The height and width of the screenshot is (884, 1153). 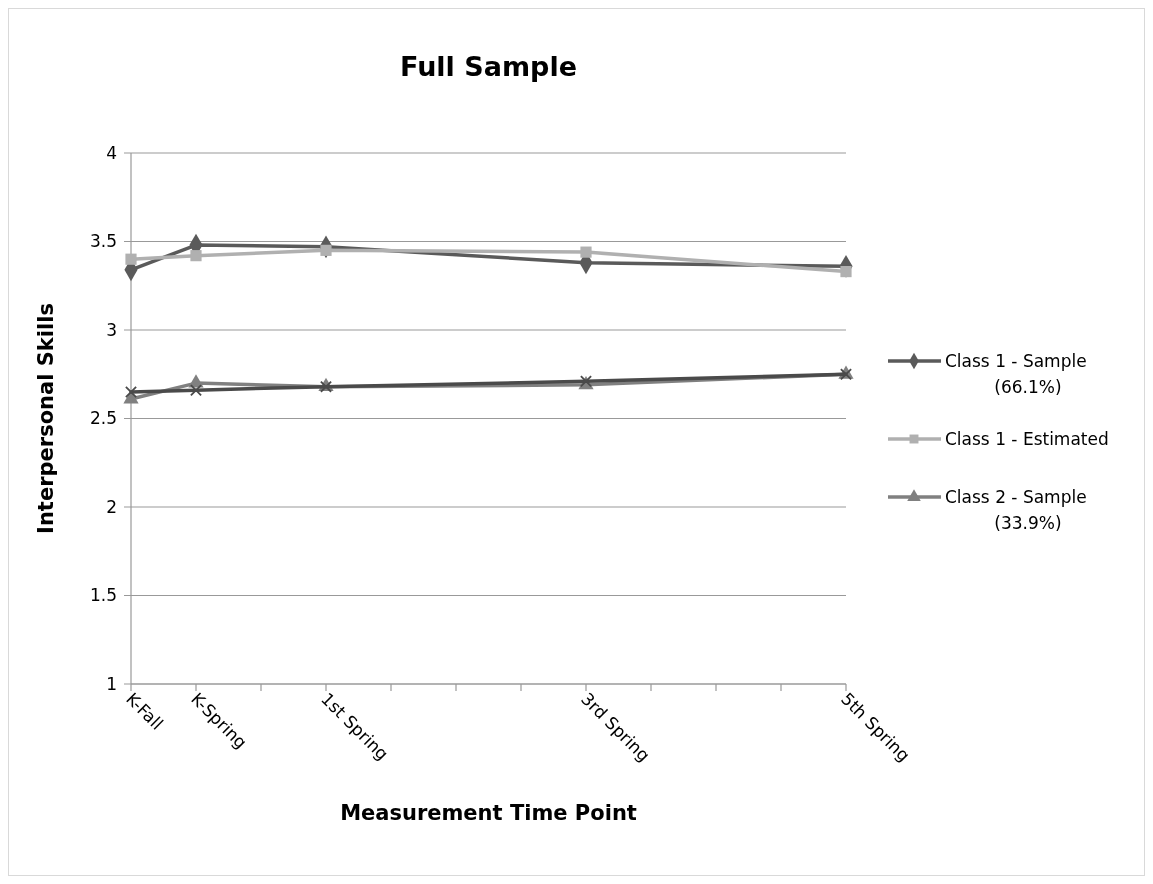 What do you see at coordinates (111, 683) in the screenshot?
I see `y-tick-label: 1` at bounding box center [111, 683].